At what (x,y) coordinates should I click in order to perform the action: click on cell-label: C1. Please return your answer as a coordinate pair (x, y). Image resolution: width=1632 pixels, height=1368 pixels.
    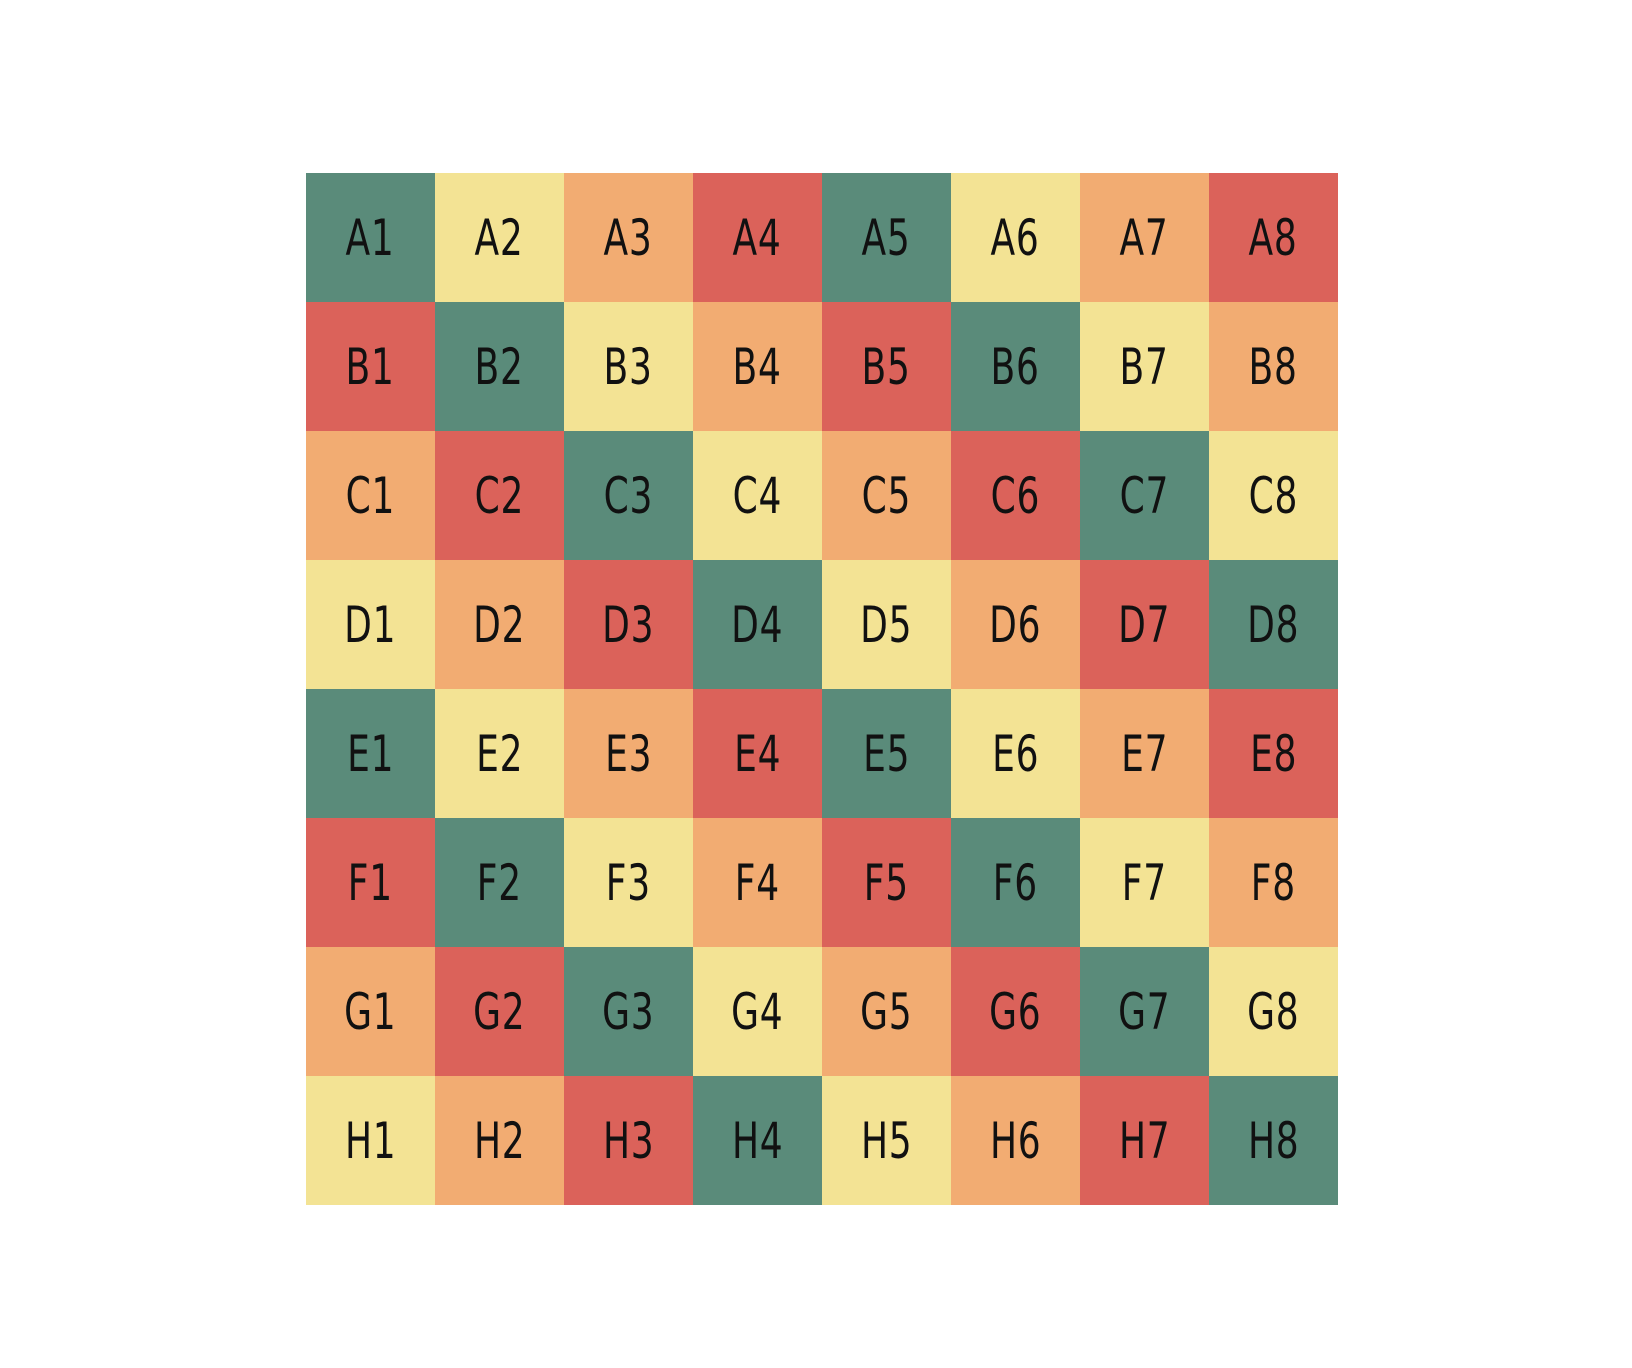
    Looking at the image, I should click on (370, 495).